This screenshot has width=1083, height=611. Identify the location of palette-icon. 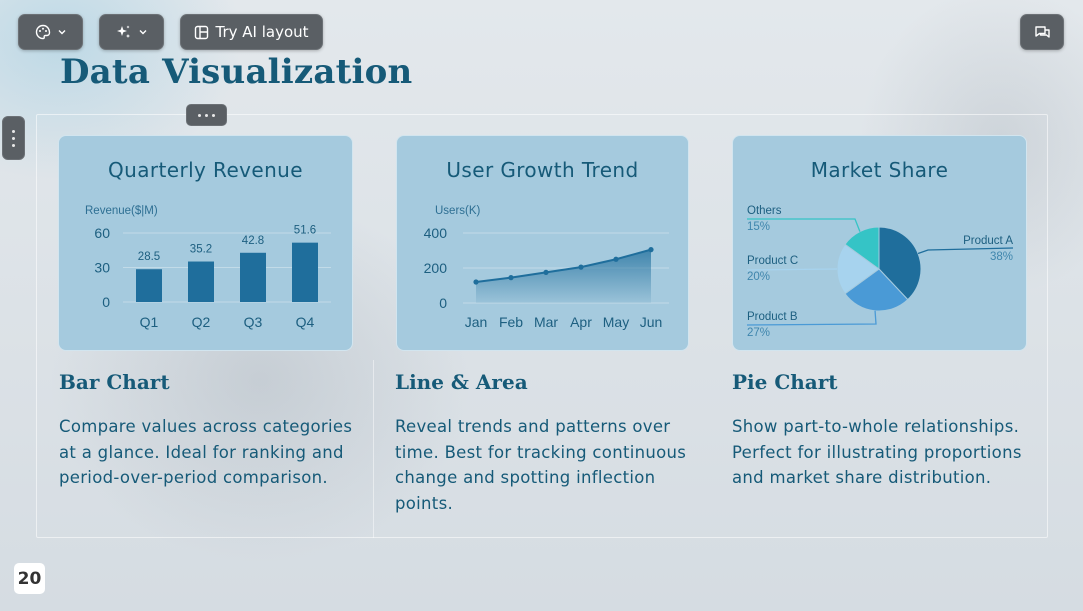
(43, 32).